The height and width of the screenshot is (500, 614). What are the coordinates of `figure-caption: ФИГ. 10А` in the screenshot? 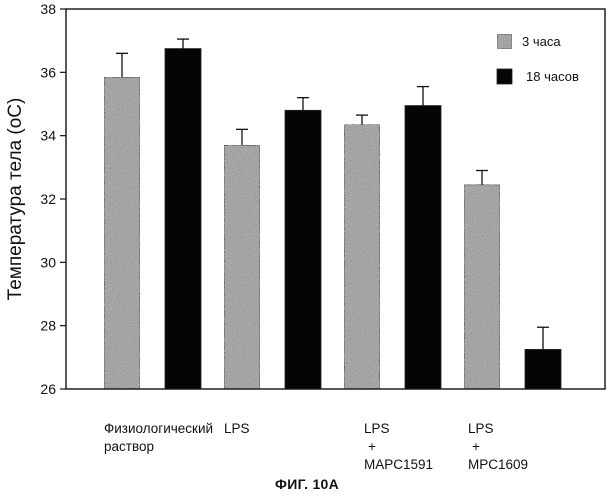 It's located at (307, 484).